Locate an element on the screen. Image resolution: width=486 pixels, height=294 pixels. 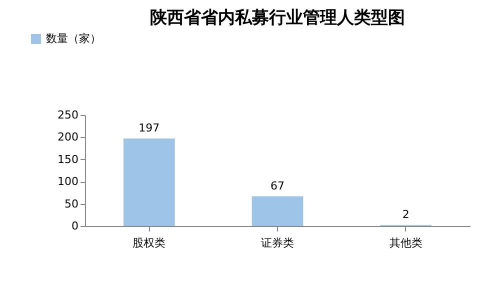
y-tick-label: 50 is located at coordinates (71, 203).